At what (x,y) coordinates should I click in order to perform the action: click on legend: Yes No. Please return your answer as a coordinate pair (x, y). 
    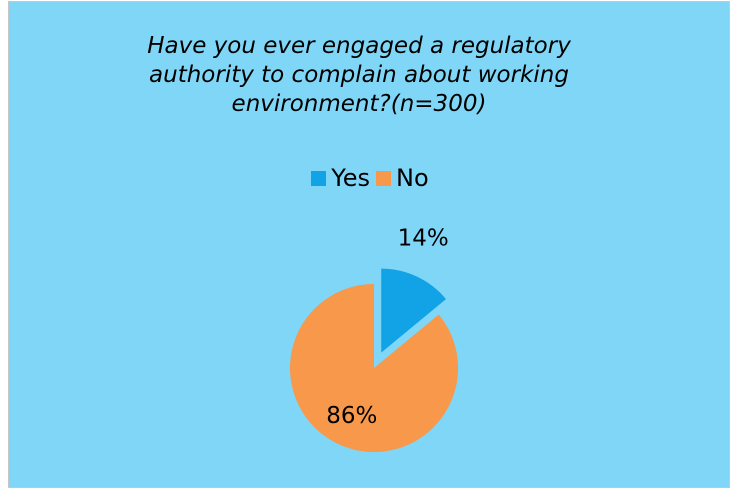
    Looking at the image, I should click on (370, 178).